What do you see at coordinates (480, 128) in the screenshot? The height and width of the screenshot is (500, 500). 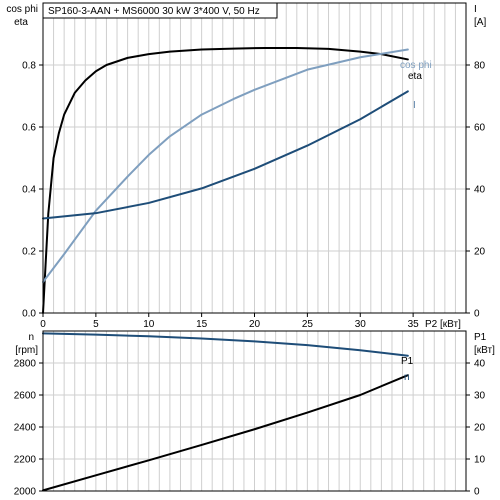 I see `right-tick-label: 60` at bounding box center [480, 128].